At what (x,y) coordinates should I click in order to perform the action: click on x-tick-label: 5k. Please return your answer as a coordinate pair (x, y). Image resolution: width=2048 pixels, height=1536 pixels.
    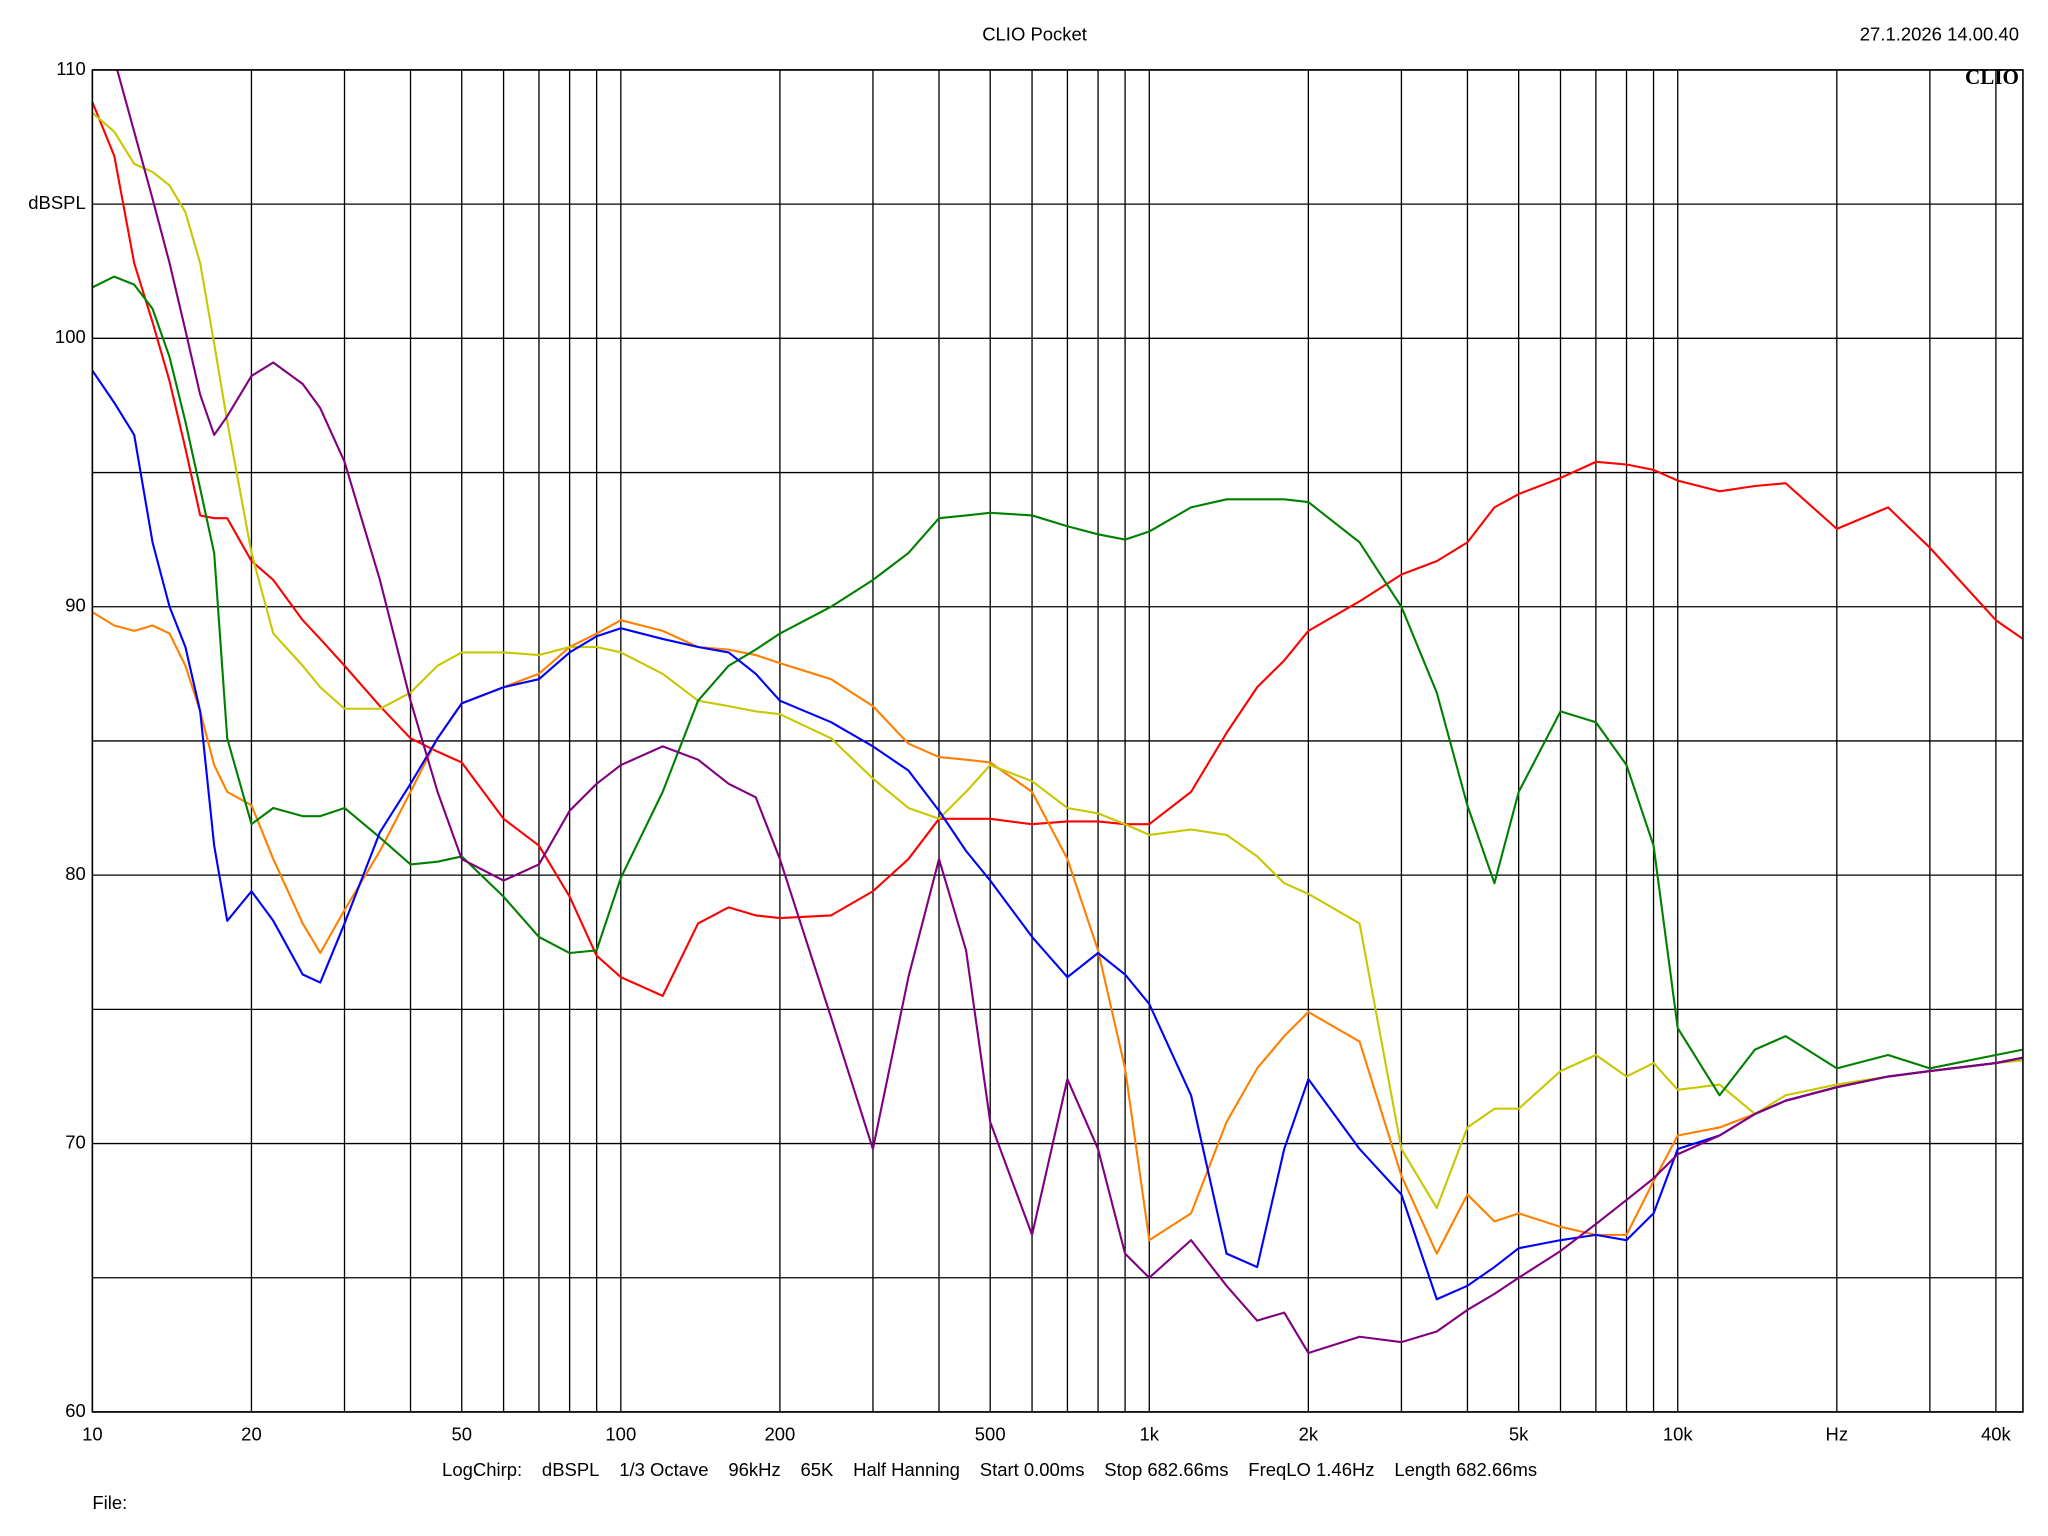
    Looking at the image, I should click on (1519, 1434).